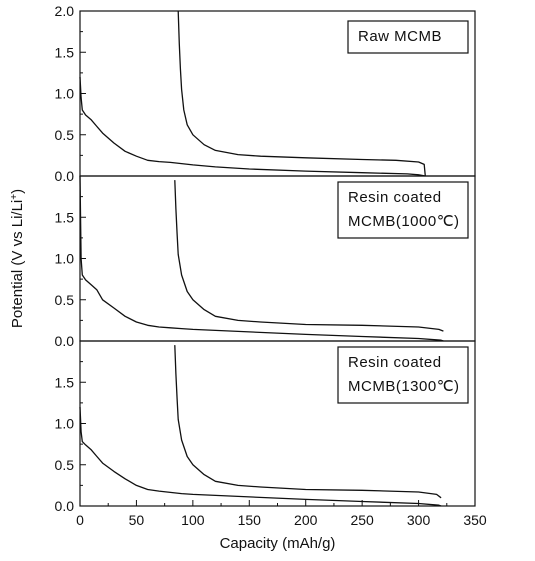 This screenshot has width=535, height=561. What do you see at coordinates (404, 221) in the screenshot?
I see `legend-label: MCMB(1000℃)` at bounding box center [404, 221].